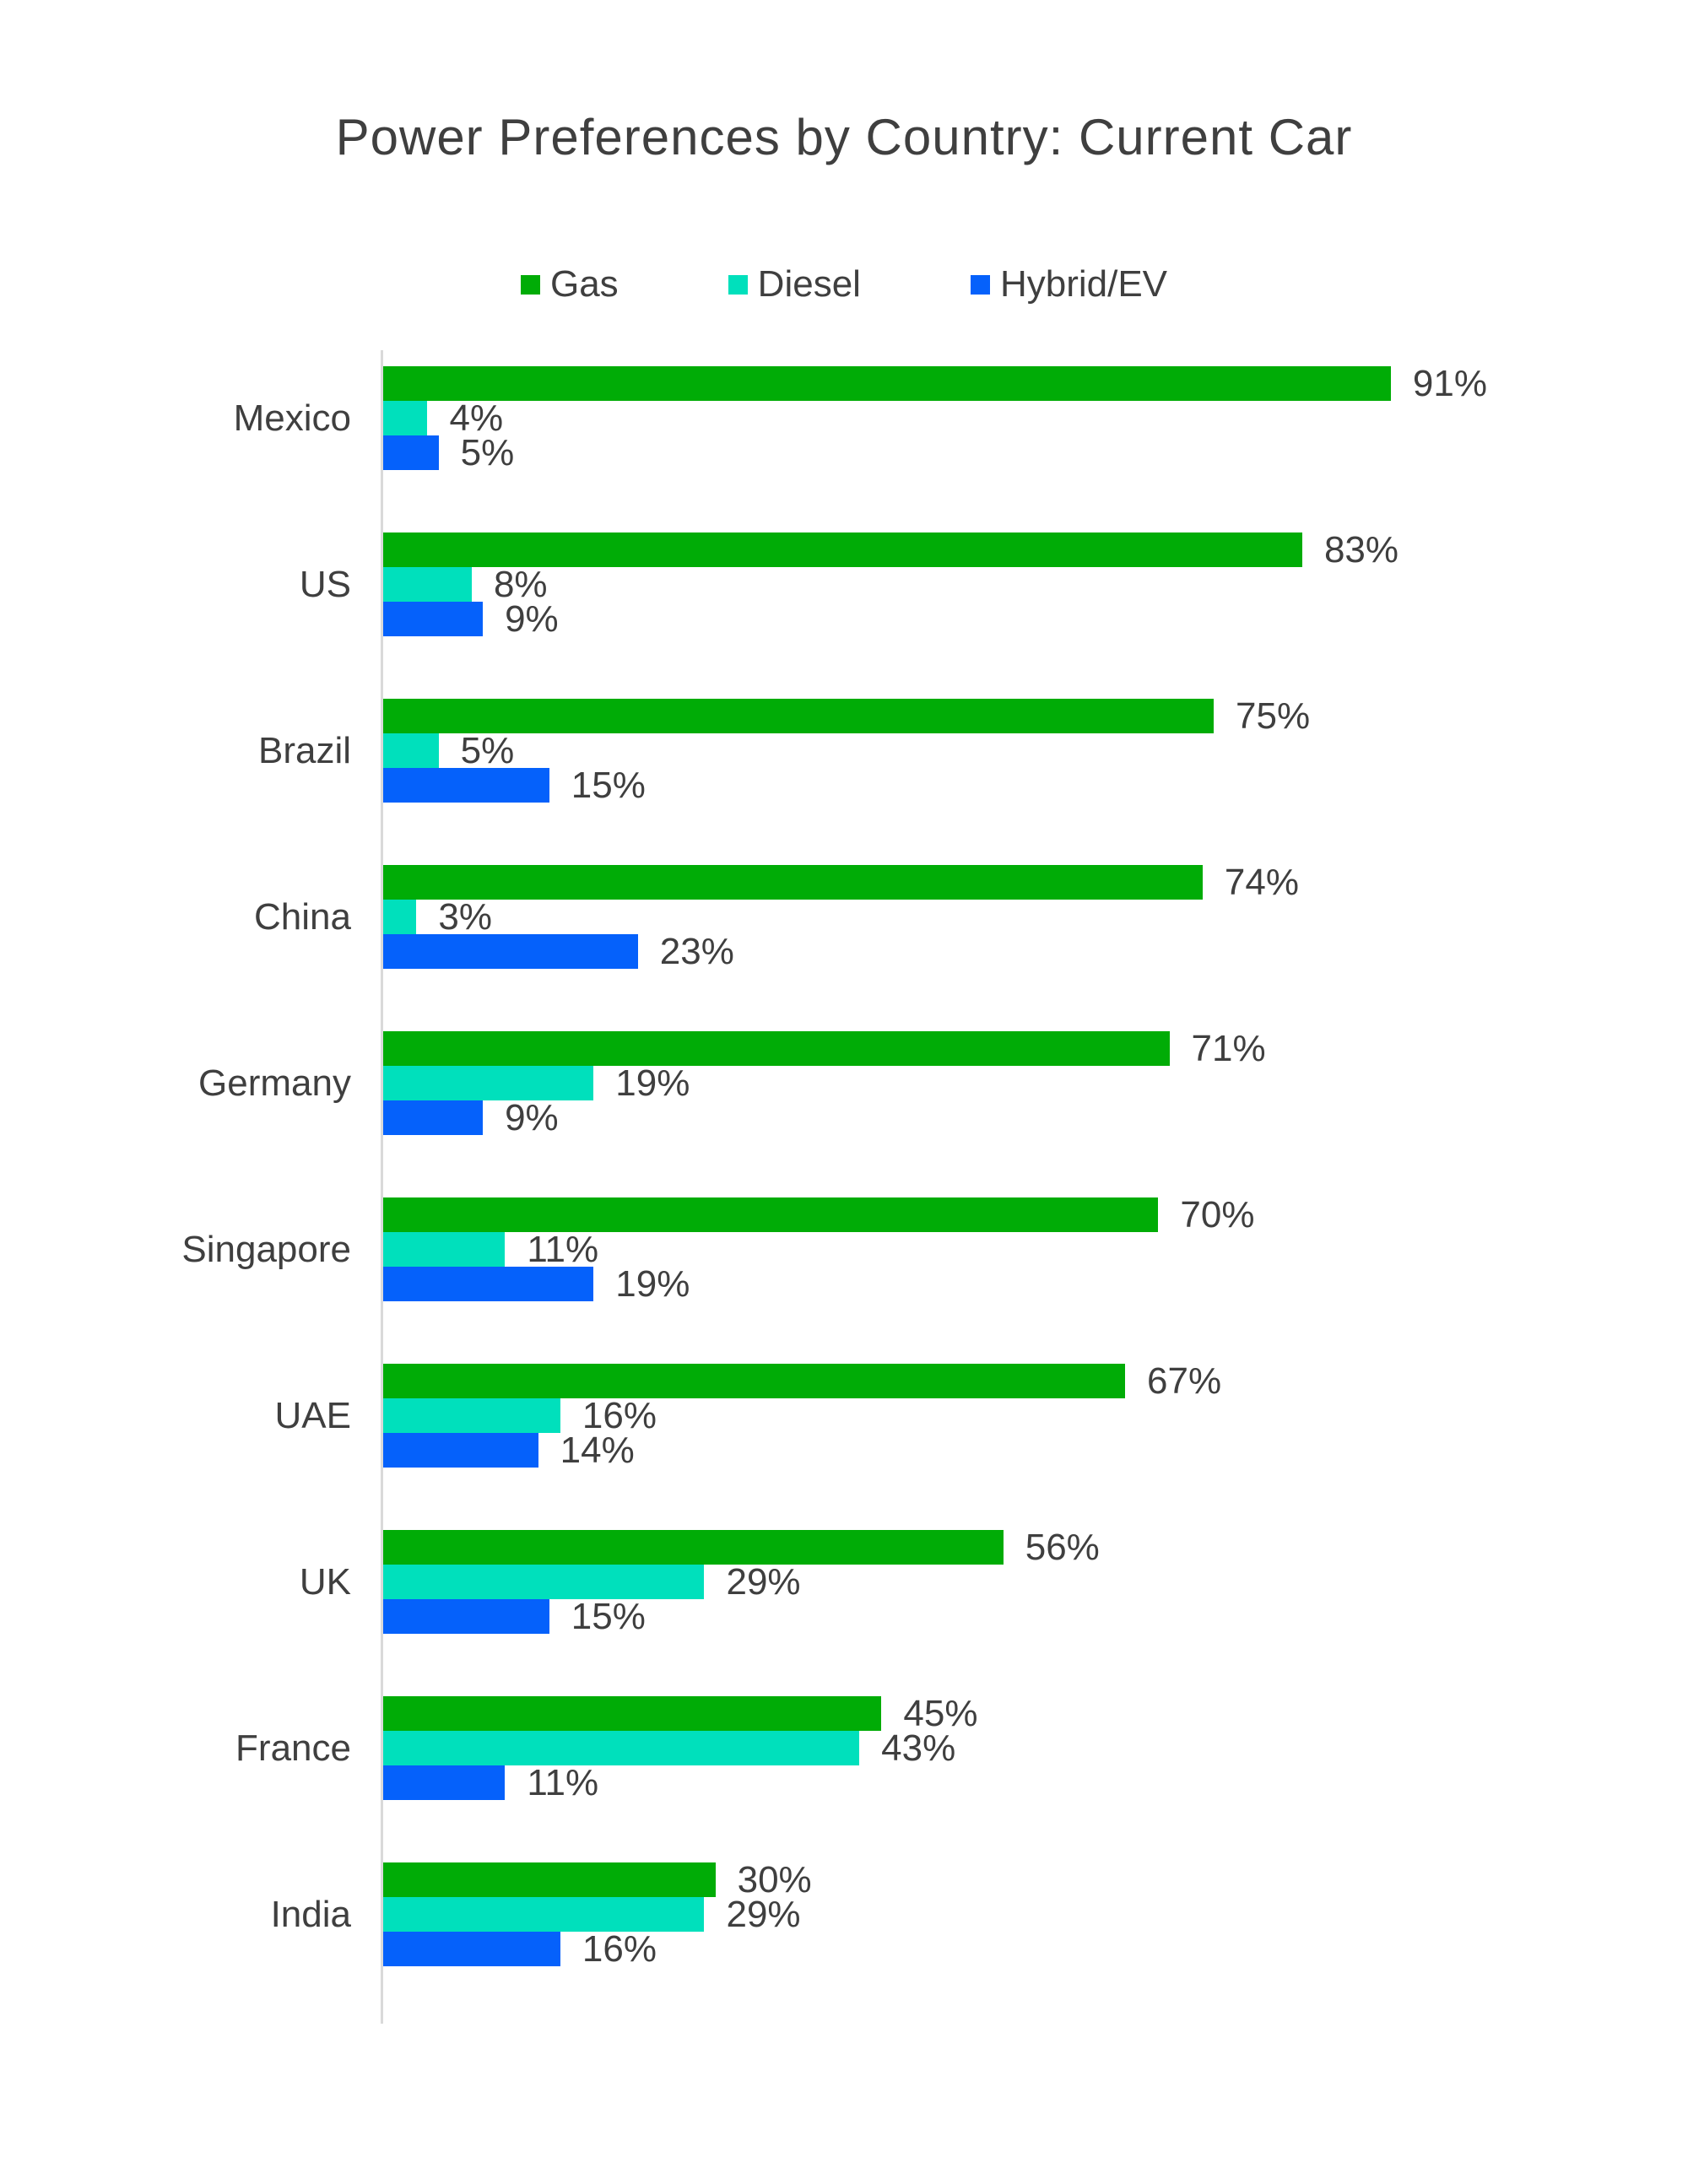 This screenshot has width=1688, height=2184. I want to click on bar-row: 67%, so click(937, 1381).